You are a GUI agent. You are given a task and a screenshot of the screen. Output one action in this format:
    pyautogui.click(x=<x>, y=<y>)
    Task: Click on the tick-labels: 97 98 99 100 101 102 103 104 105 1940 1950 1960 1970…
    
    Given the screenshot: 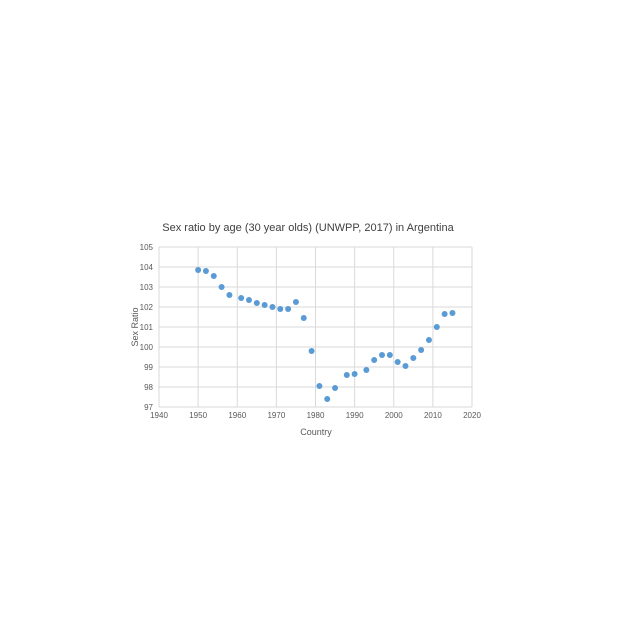 What is the action you would take?
    pyautogui.click(x=311, y=331)
    